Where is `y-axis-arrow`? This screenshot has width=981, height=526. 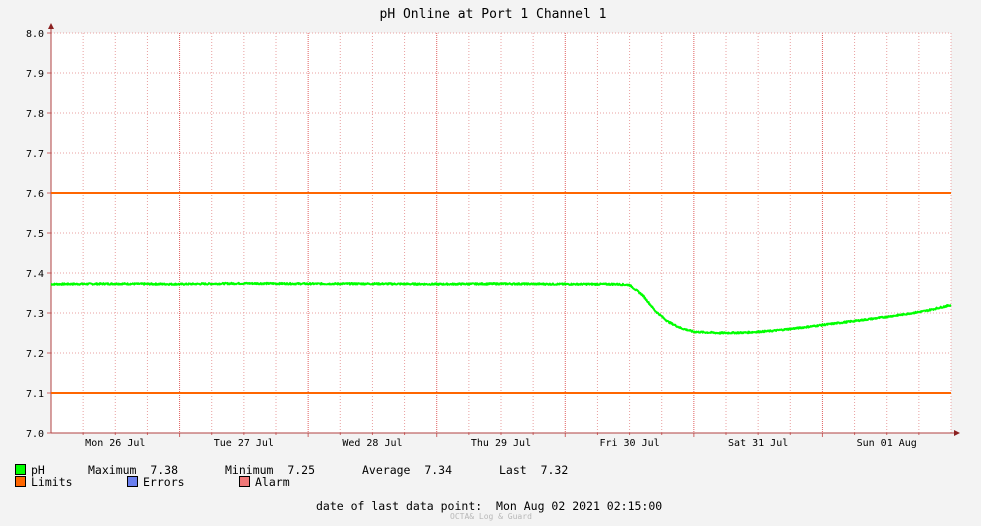 y-axis-arrow is located at coordinates (51, 26).